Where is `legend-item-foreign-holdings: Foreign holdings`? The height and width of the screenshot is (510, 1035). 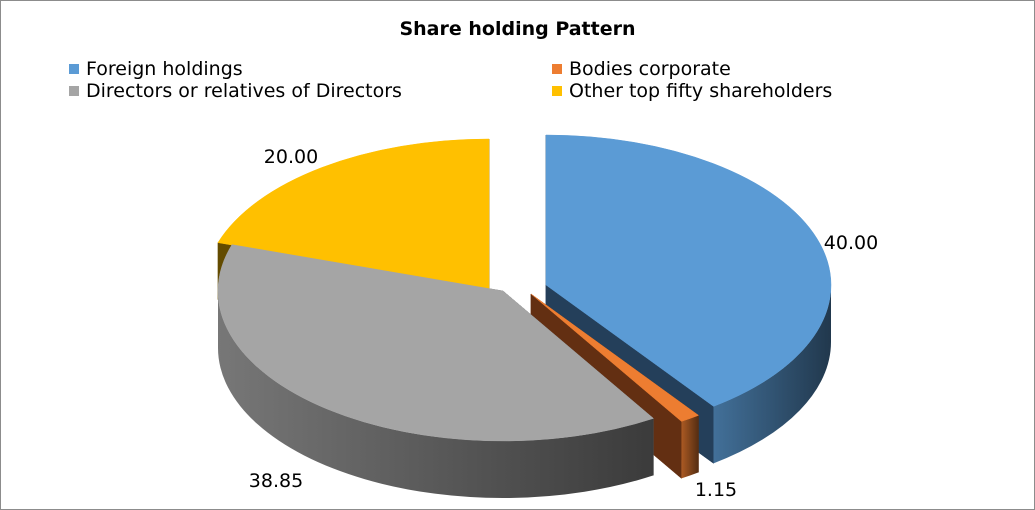
legend-item-foreign-holdings: Foreign holdings is located at coordinates (156, 69).